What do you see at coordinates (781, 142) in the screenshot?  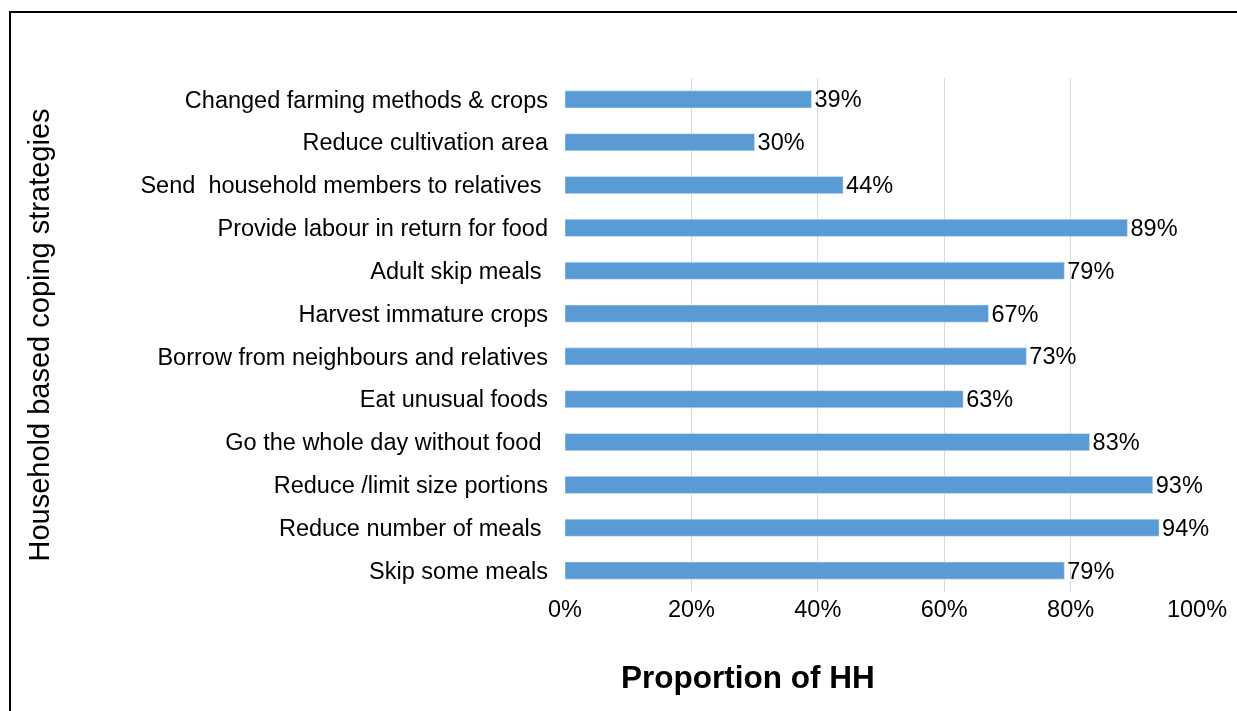 I see `data-label: 30%` at bounding box center [781, 142].